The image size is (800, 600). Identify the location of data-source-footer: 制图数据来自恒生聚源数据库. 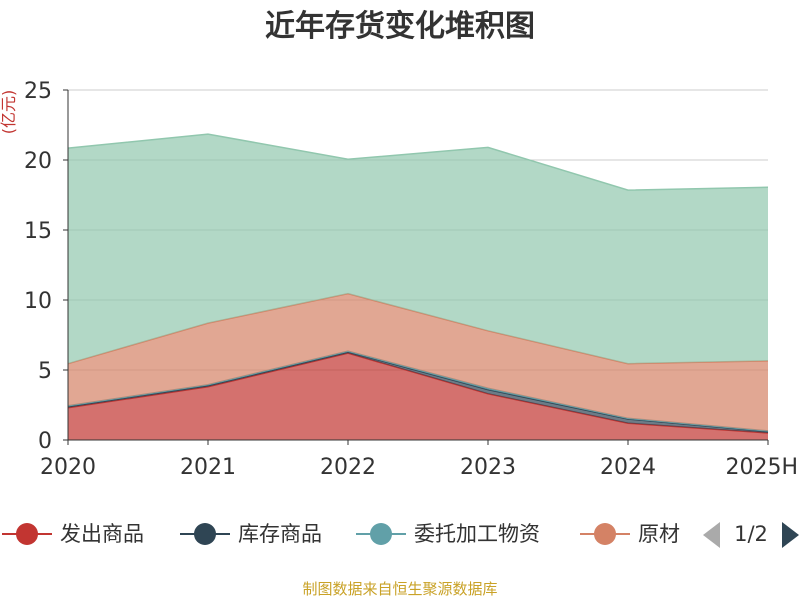
(400, 589).